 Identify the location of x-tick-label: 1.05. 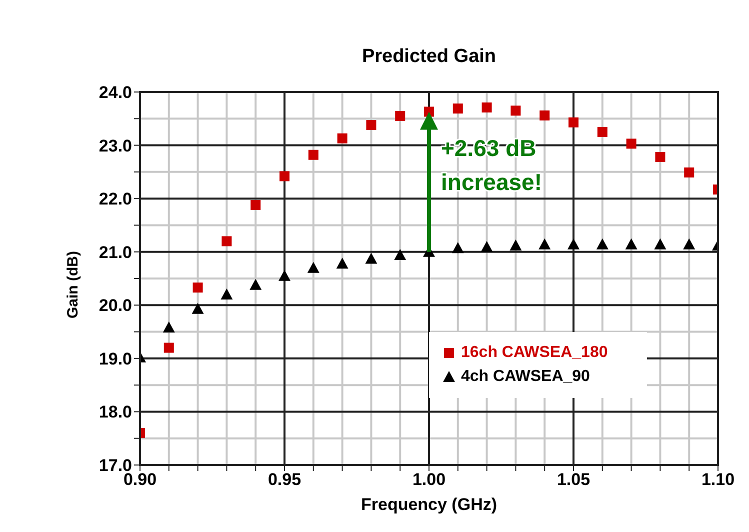
(573, 480).